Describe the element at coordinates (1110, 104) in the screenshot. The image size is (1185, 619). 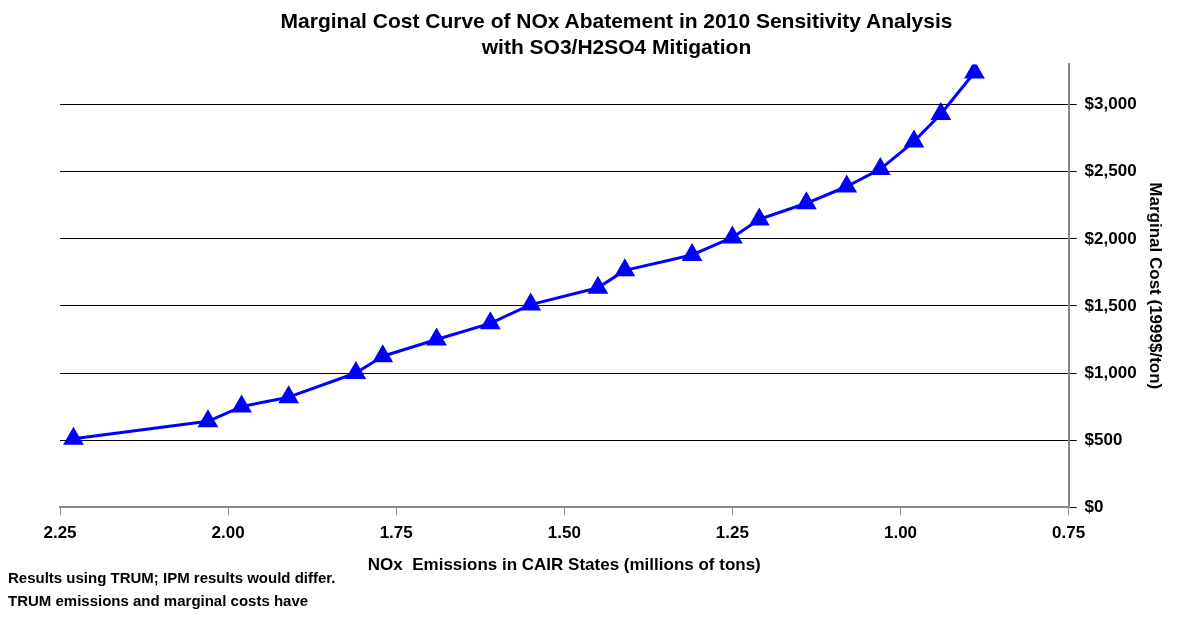
I see `y2-tick-label: $3,000` at that location.